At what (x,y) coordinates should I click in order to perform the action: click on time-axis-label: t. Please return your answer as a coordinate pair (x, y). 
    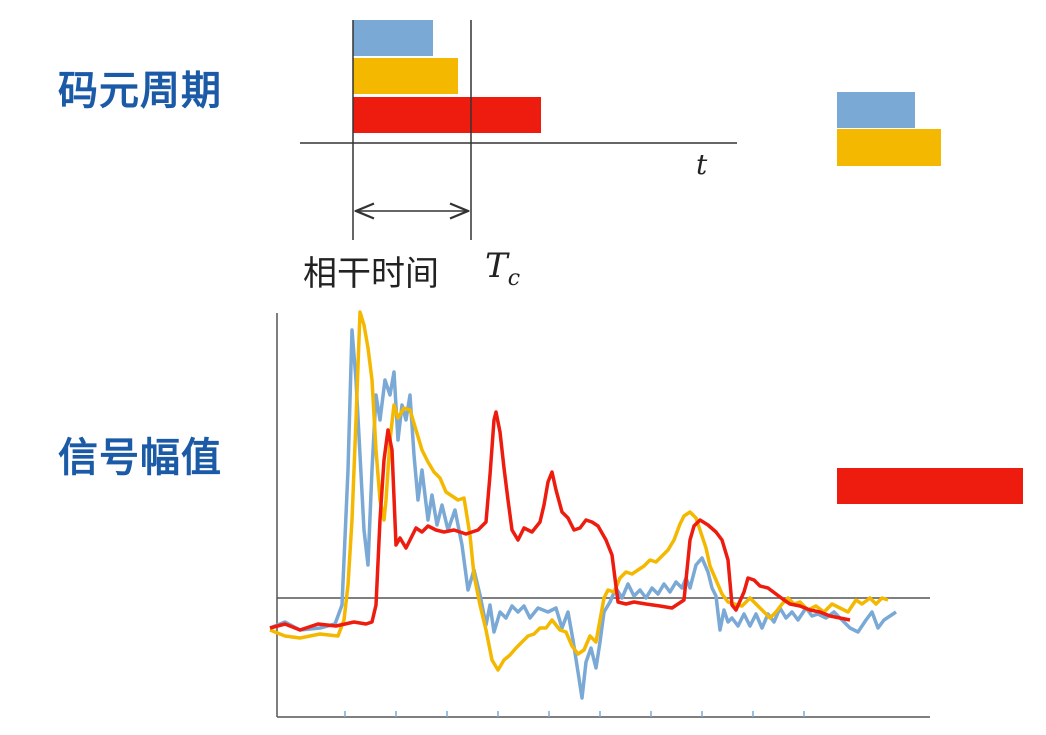
    Looking at the image, I should click on (702, 164).